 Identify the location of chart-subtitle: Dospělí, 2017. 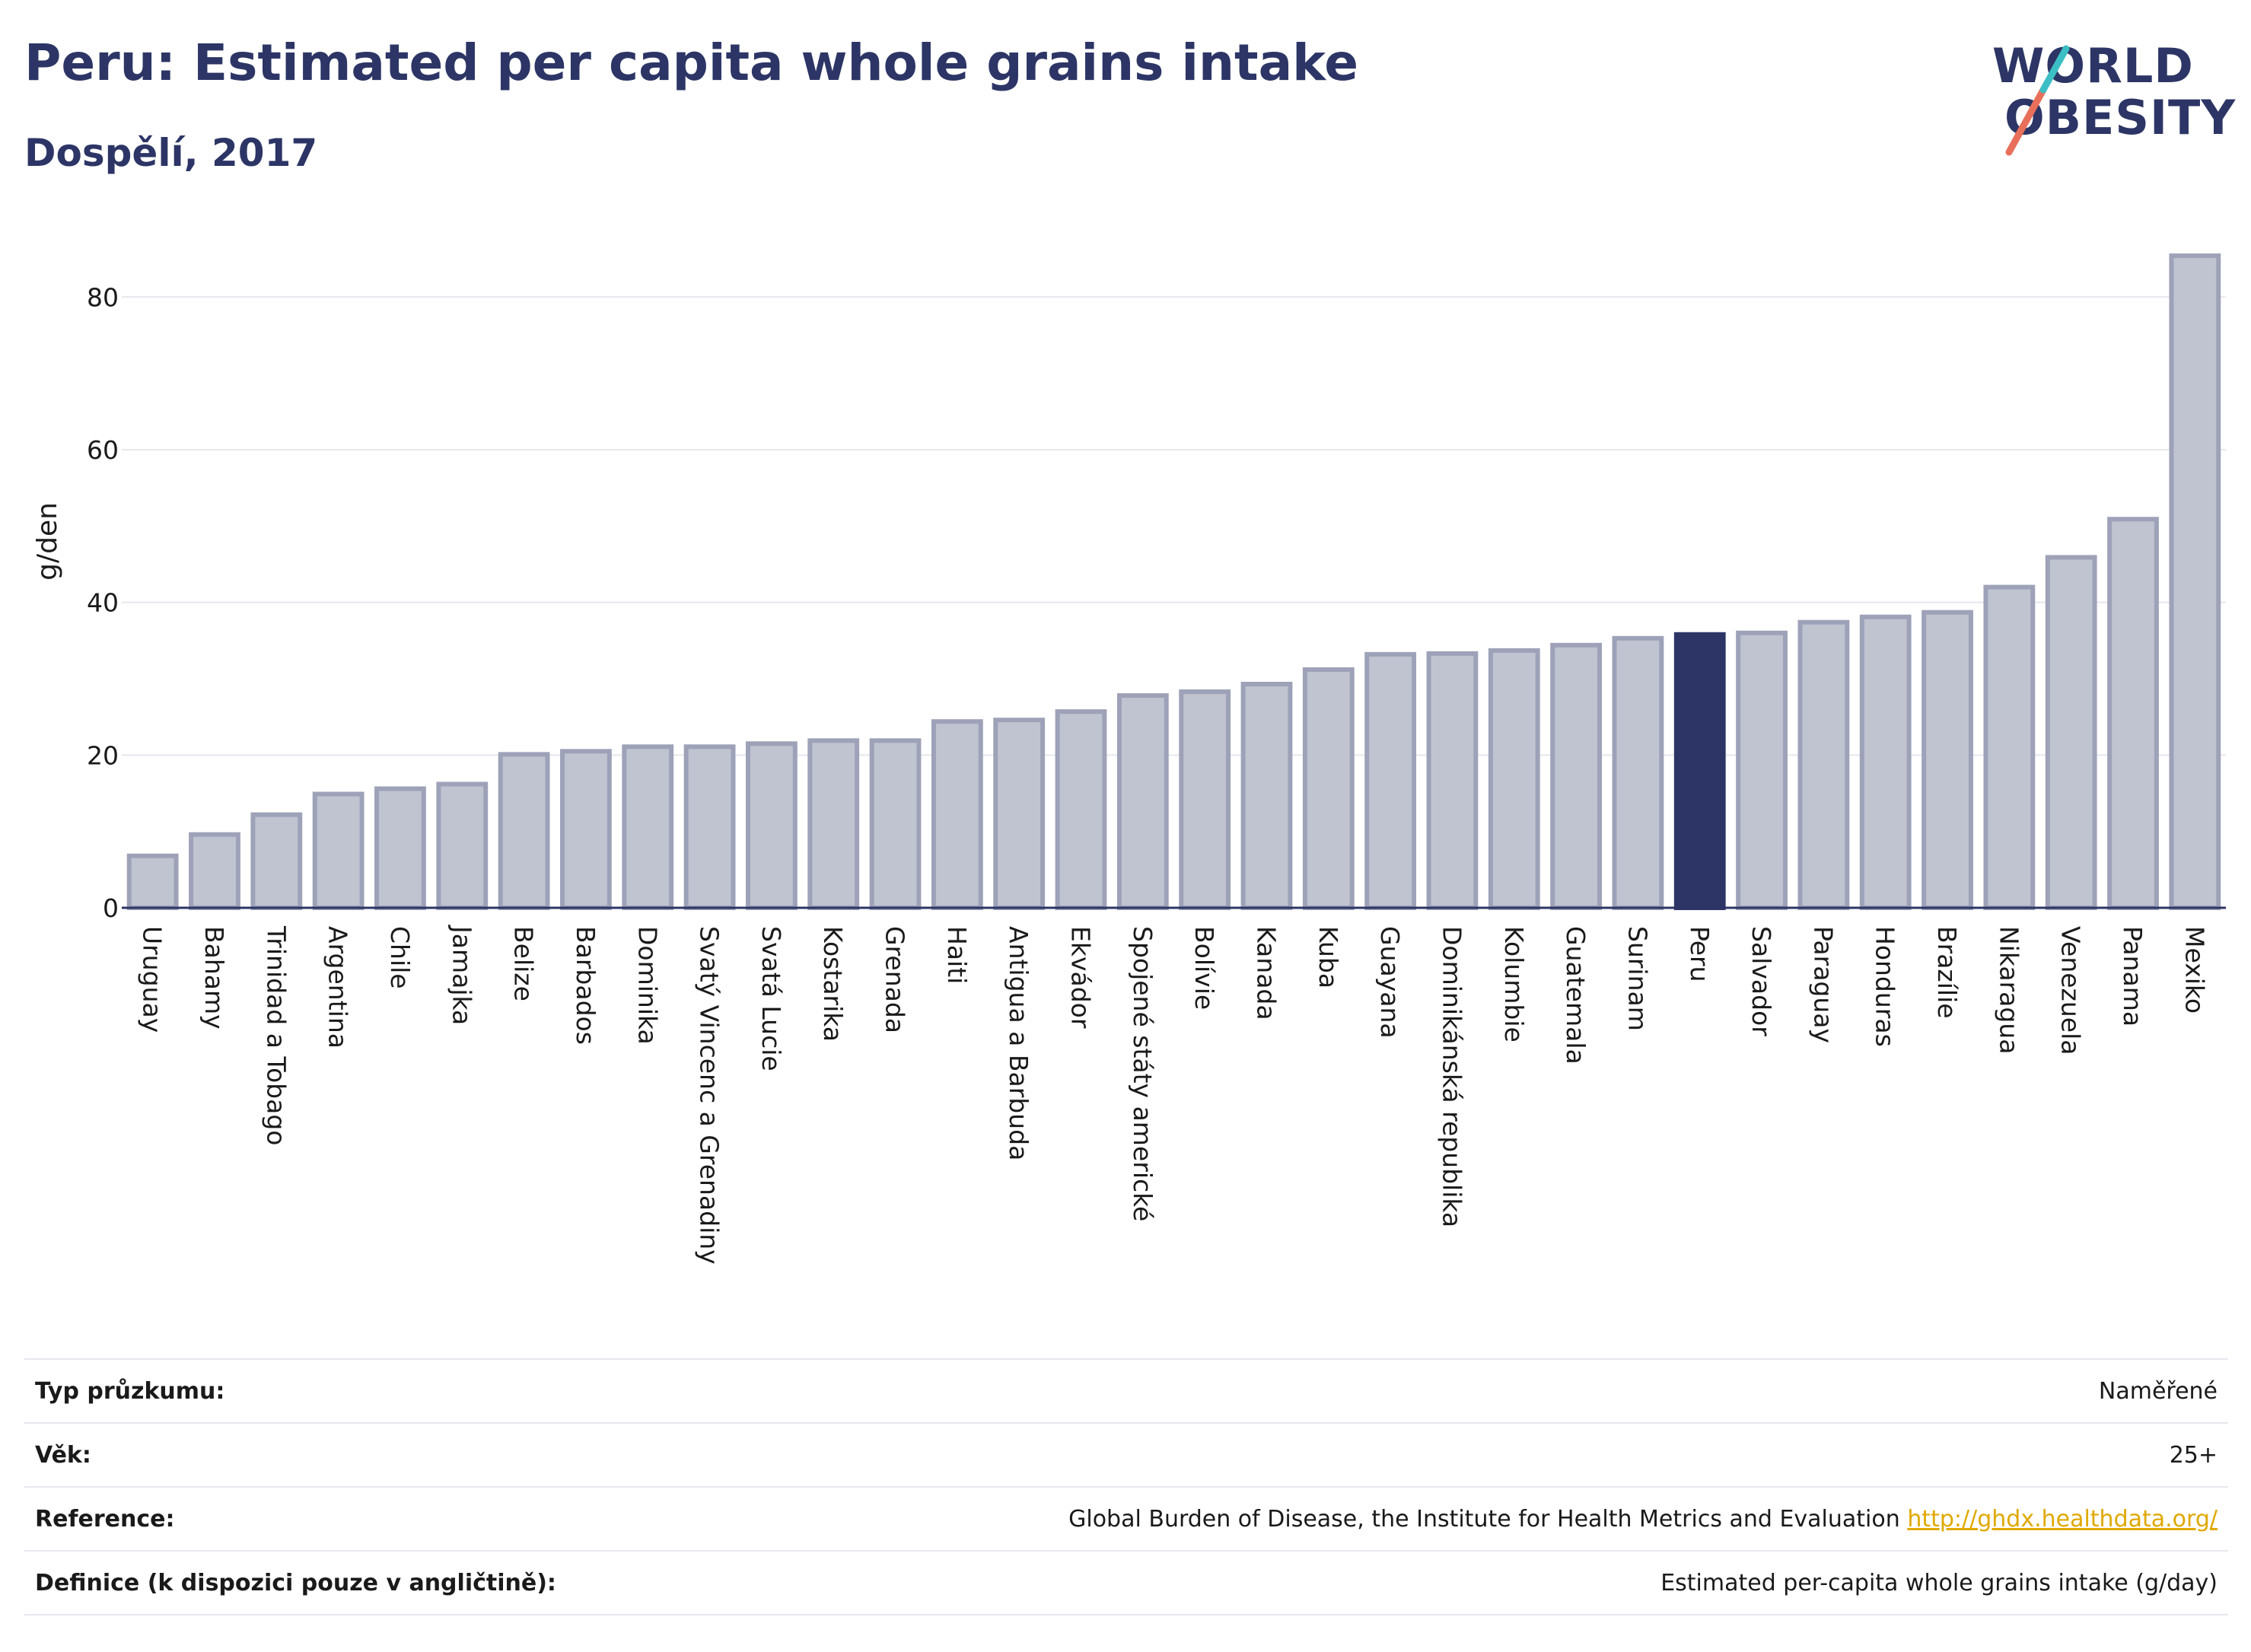
(171, 153).